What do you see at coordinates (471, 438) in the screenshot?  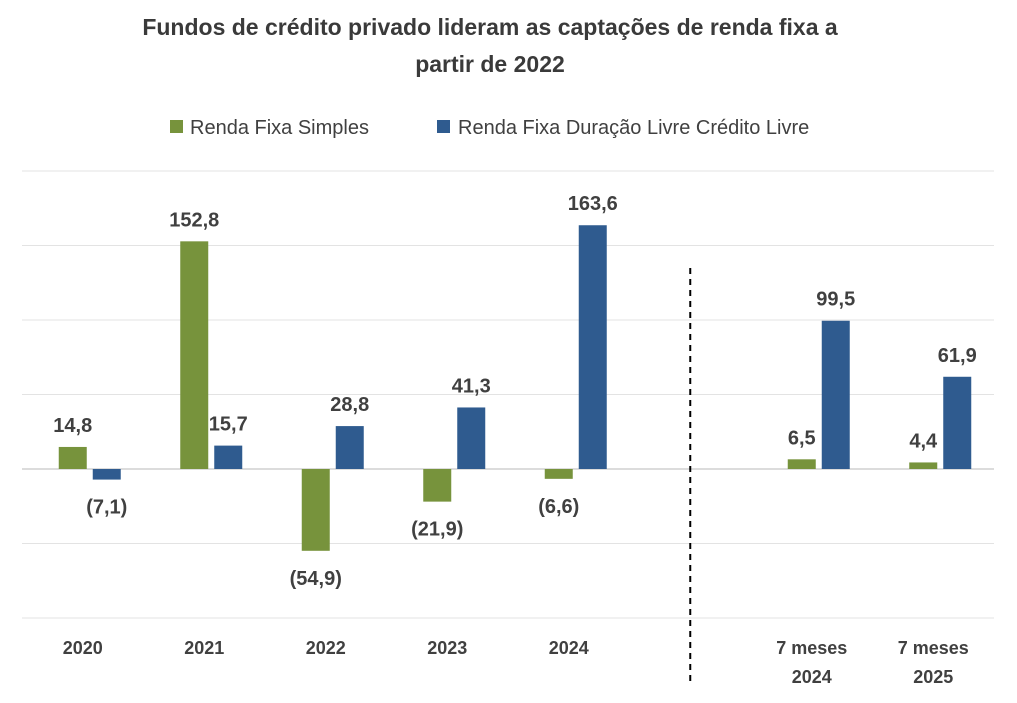 I see `bar-s1-c3` at bounding box center [471, 438].